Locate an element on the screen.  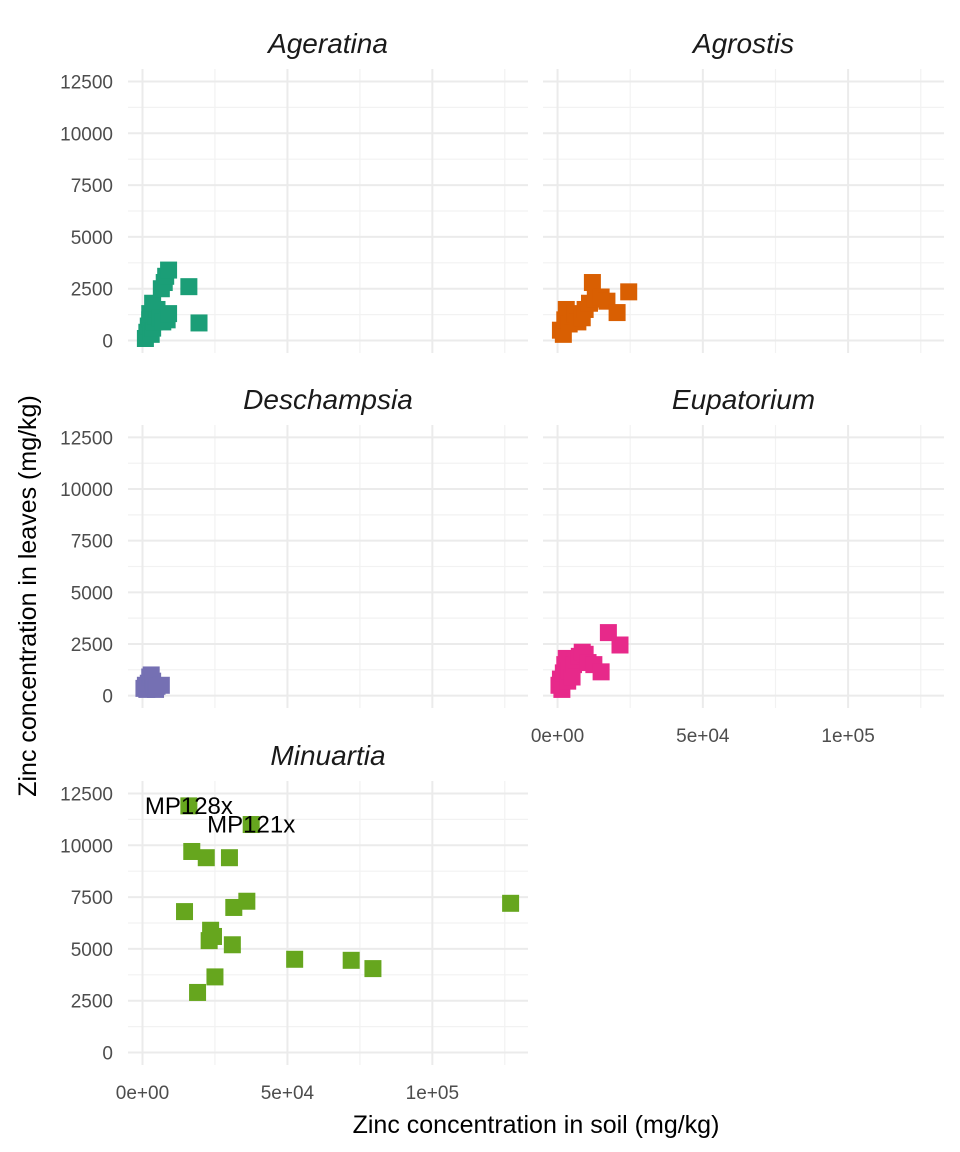
points-ageratina is located at coordinates (172, 304).